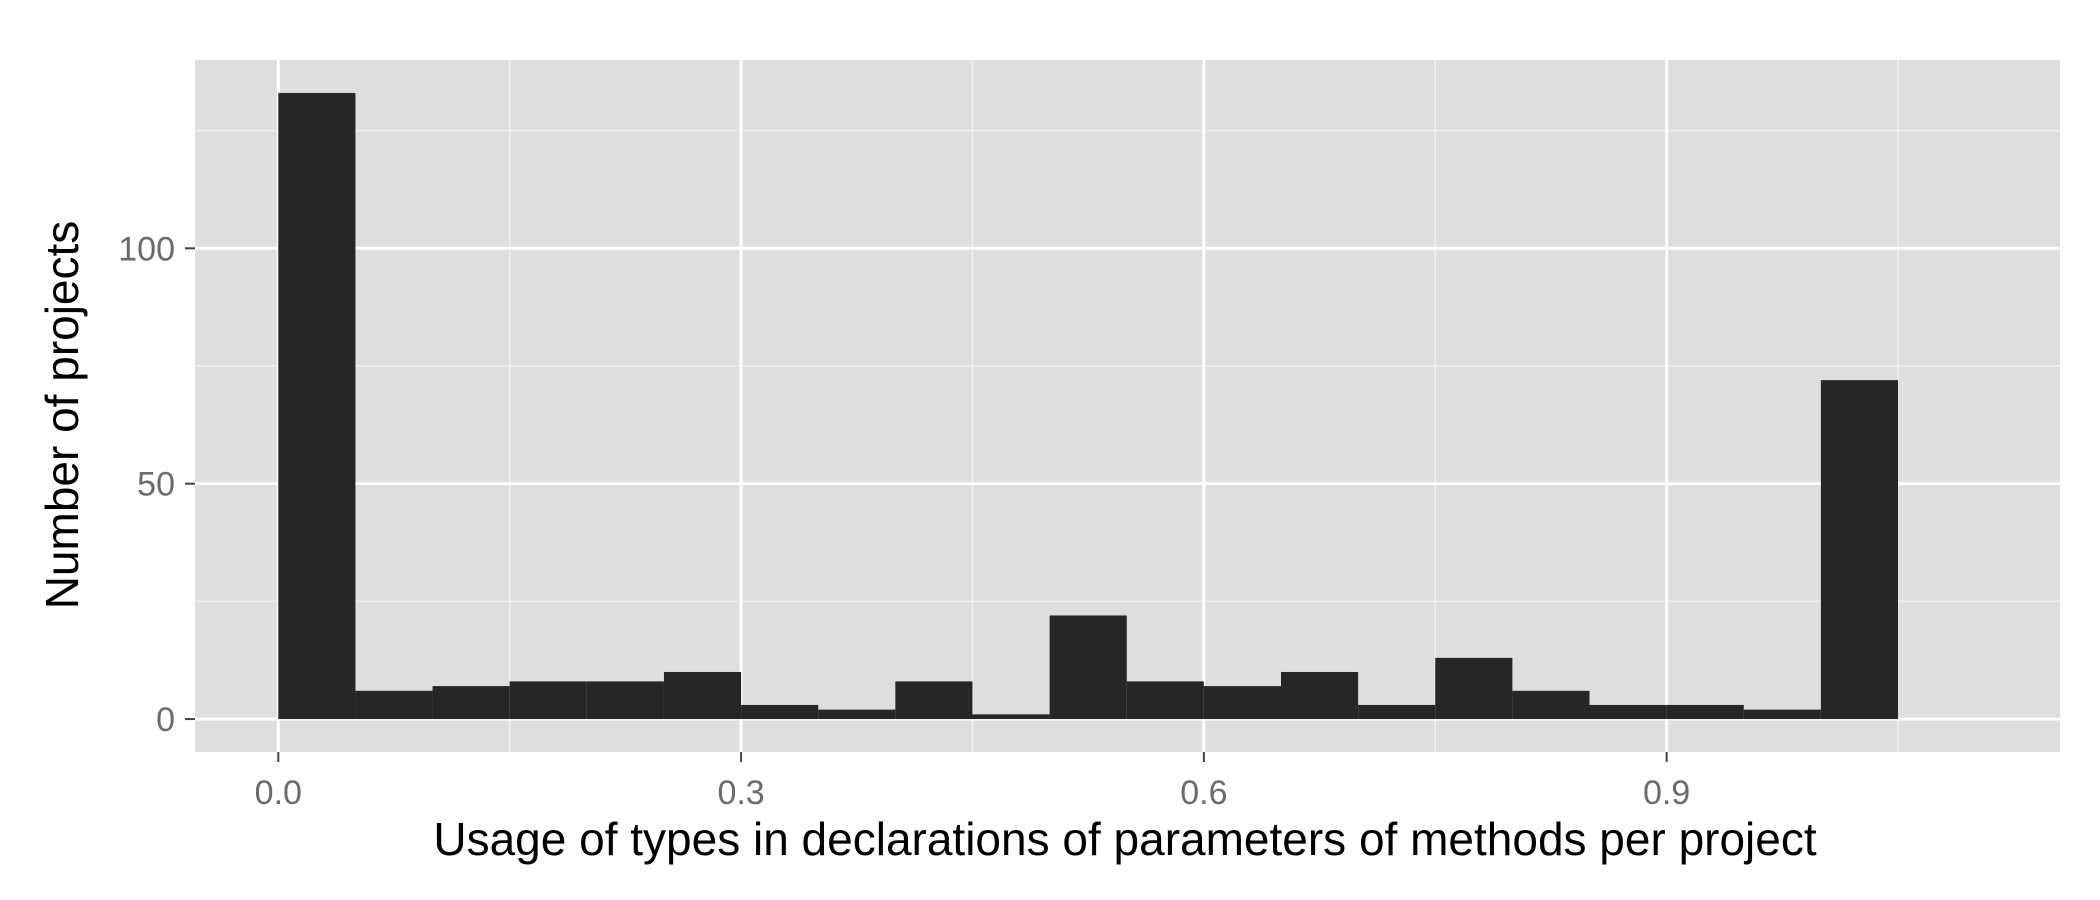 Image resolution: width=2100 pixels, height=900 pixels. Describe the element at coordinates (165, 720) in the screenshot. I see `y-tick-label: 0` at that location.